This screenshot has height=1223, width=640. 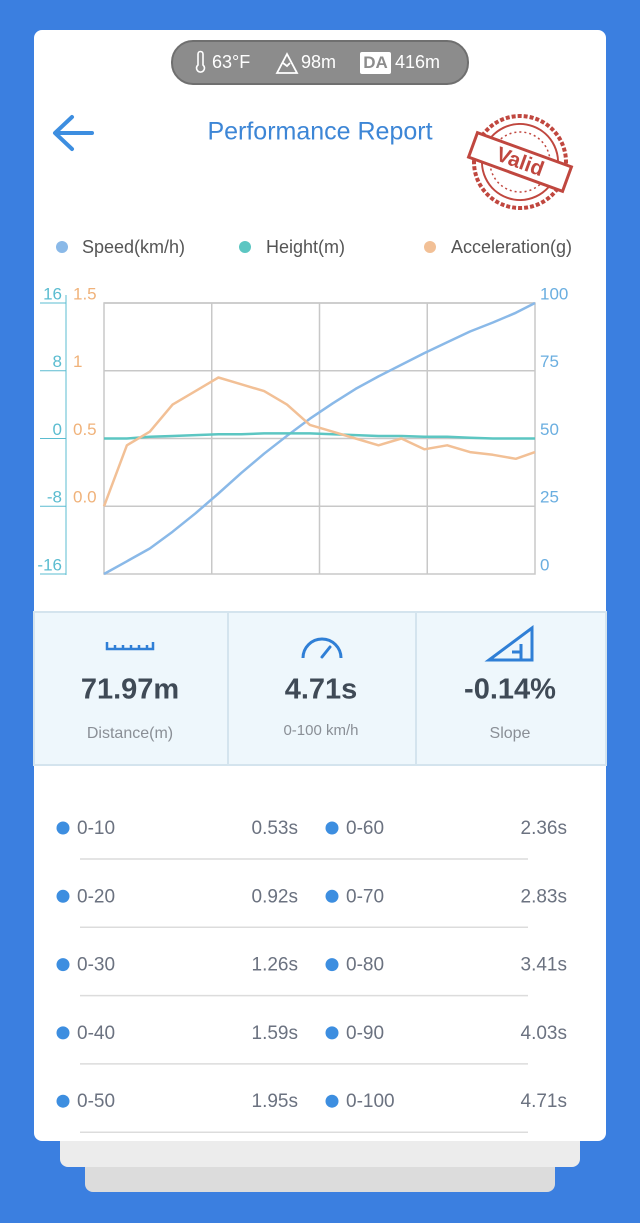 I want to click on thermometer-icon, so click(x=200, y=61).